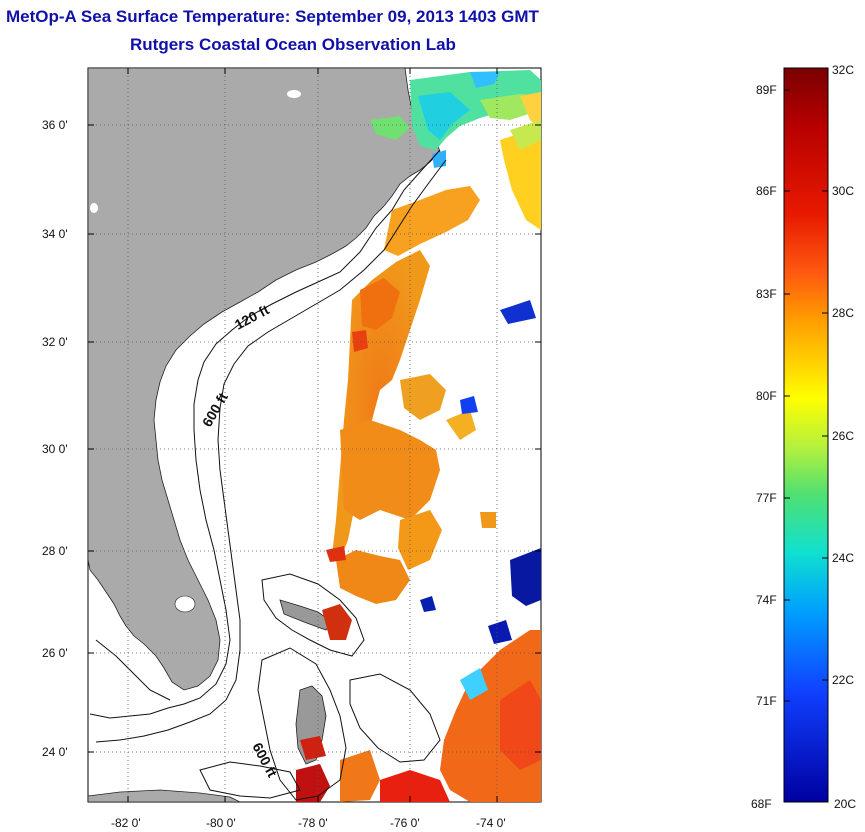 The height and width of the screenshot is (832, 865). Describe the element at coordinates (843, 680) in the screenshot. I see `colorbar-c-label: 22C` at that location.